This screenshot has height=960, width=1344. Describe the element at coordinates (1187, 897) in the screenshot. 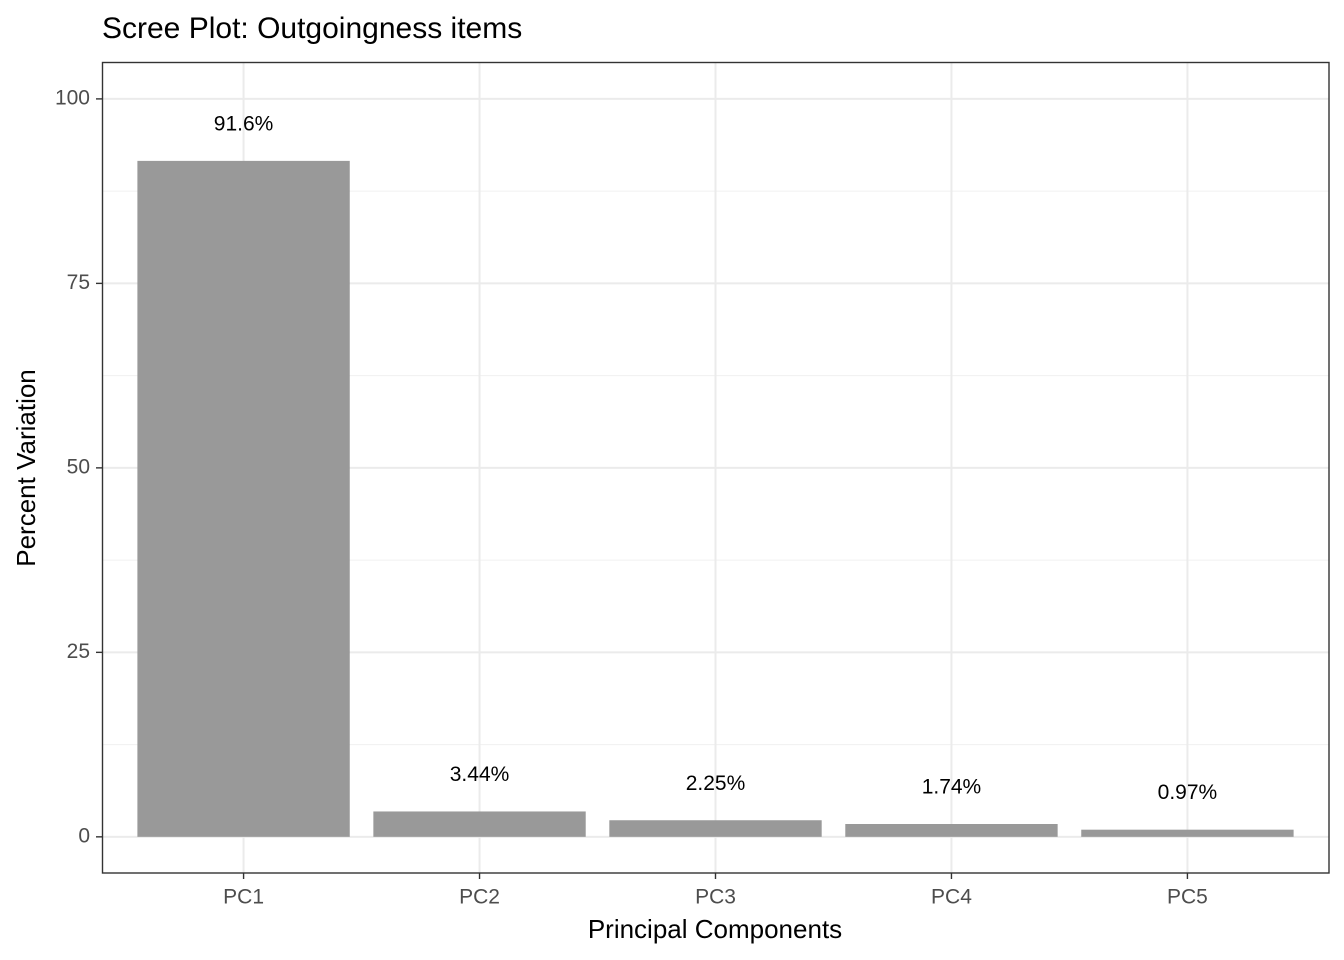

I see `x-tick-label: PC5` at that location.